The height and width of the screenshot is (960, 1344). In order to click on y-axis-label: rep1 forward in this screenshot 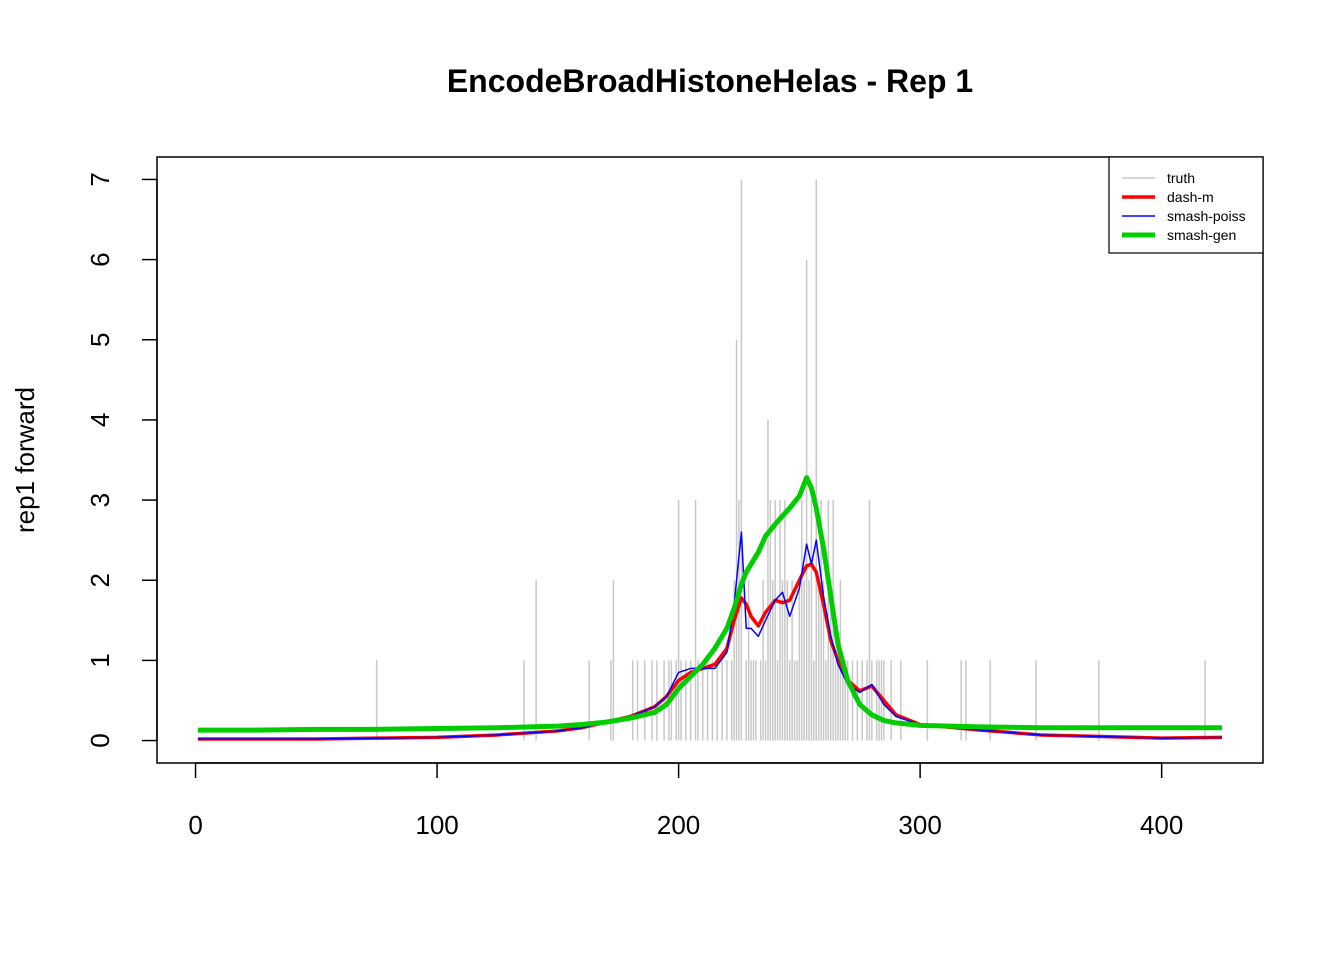, I will do `click(25, 460)`.